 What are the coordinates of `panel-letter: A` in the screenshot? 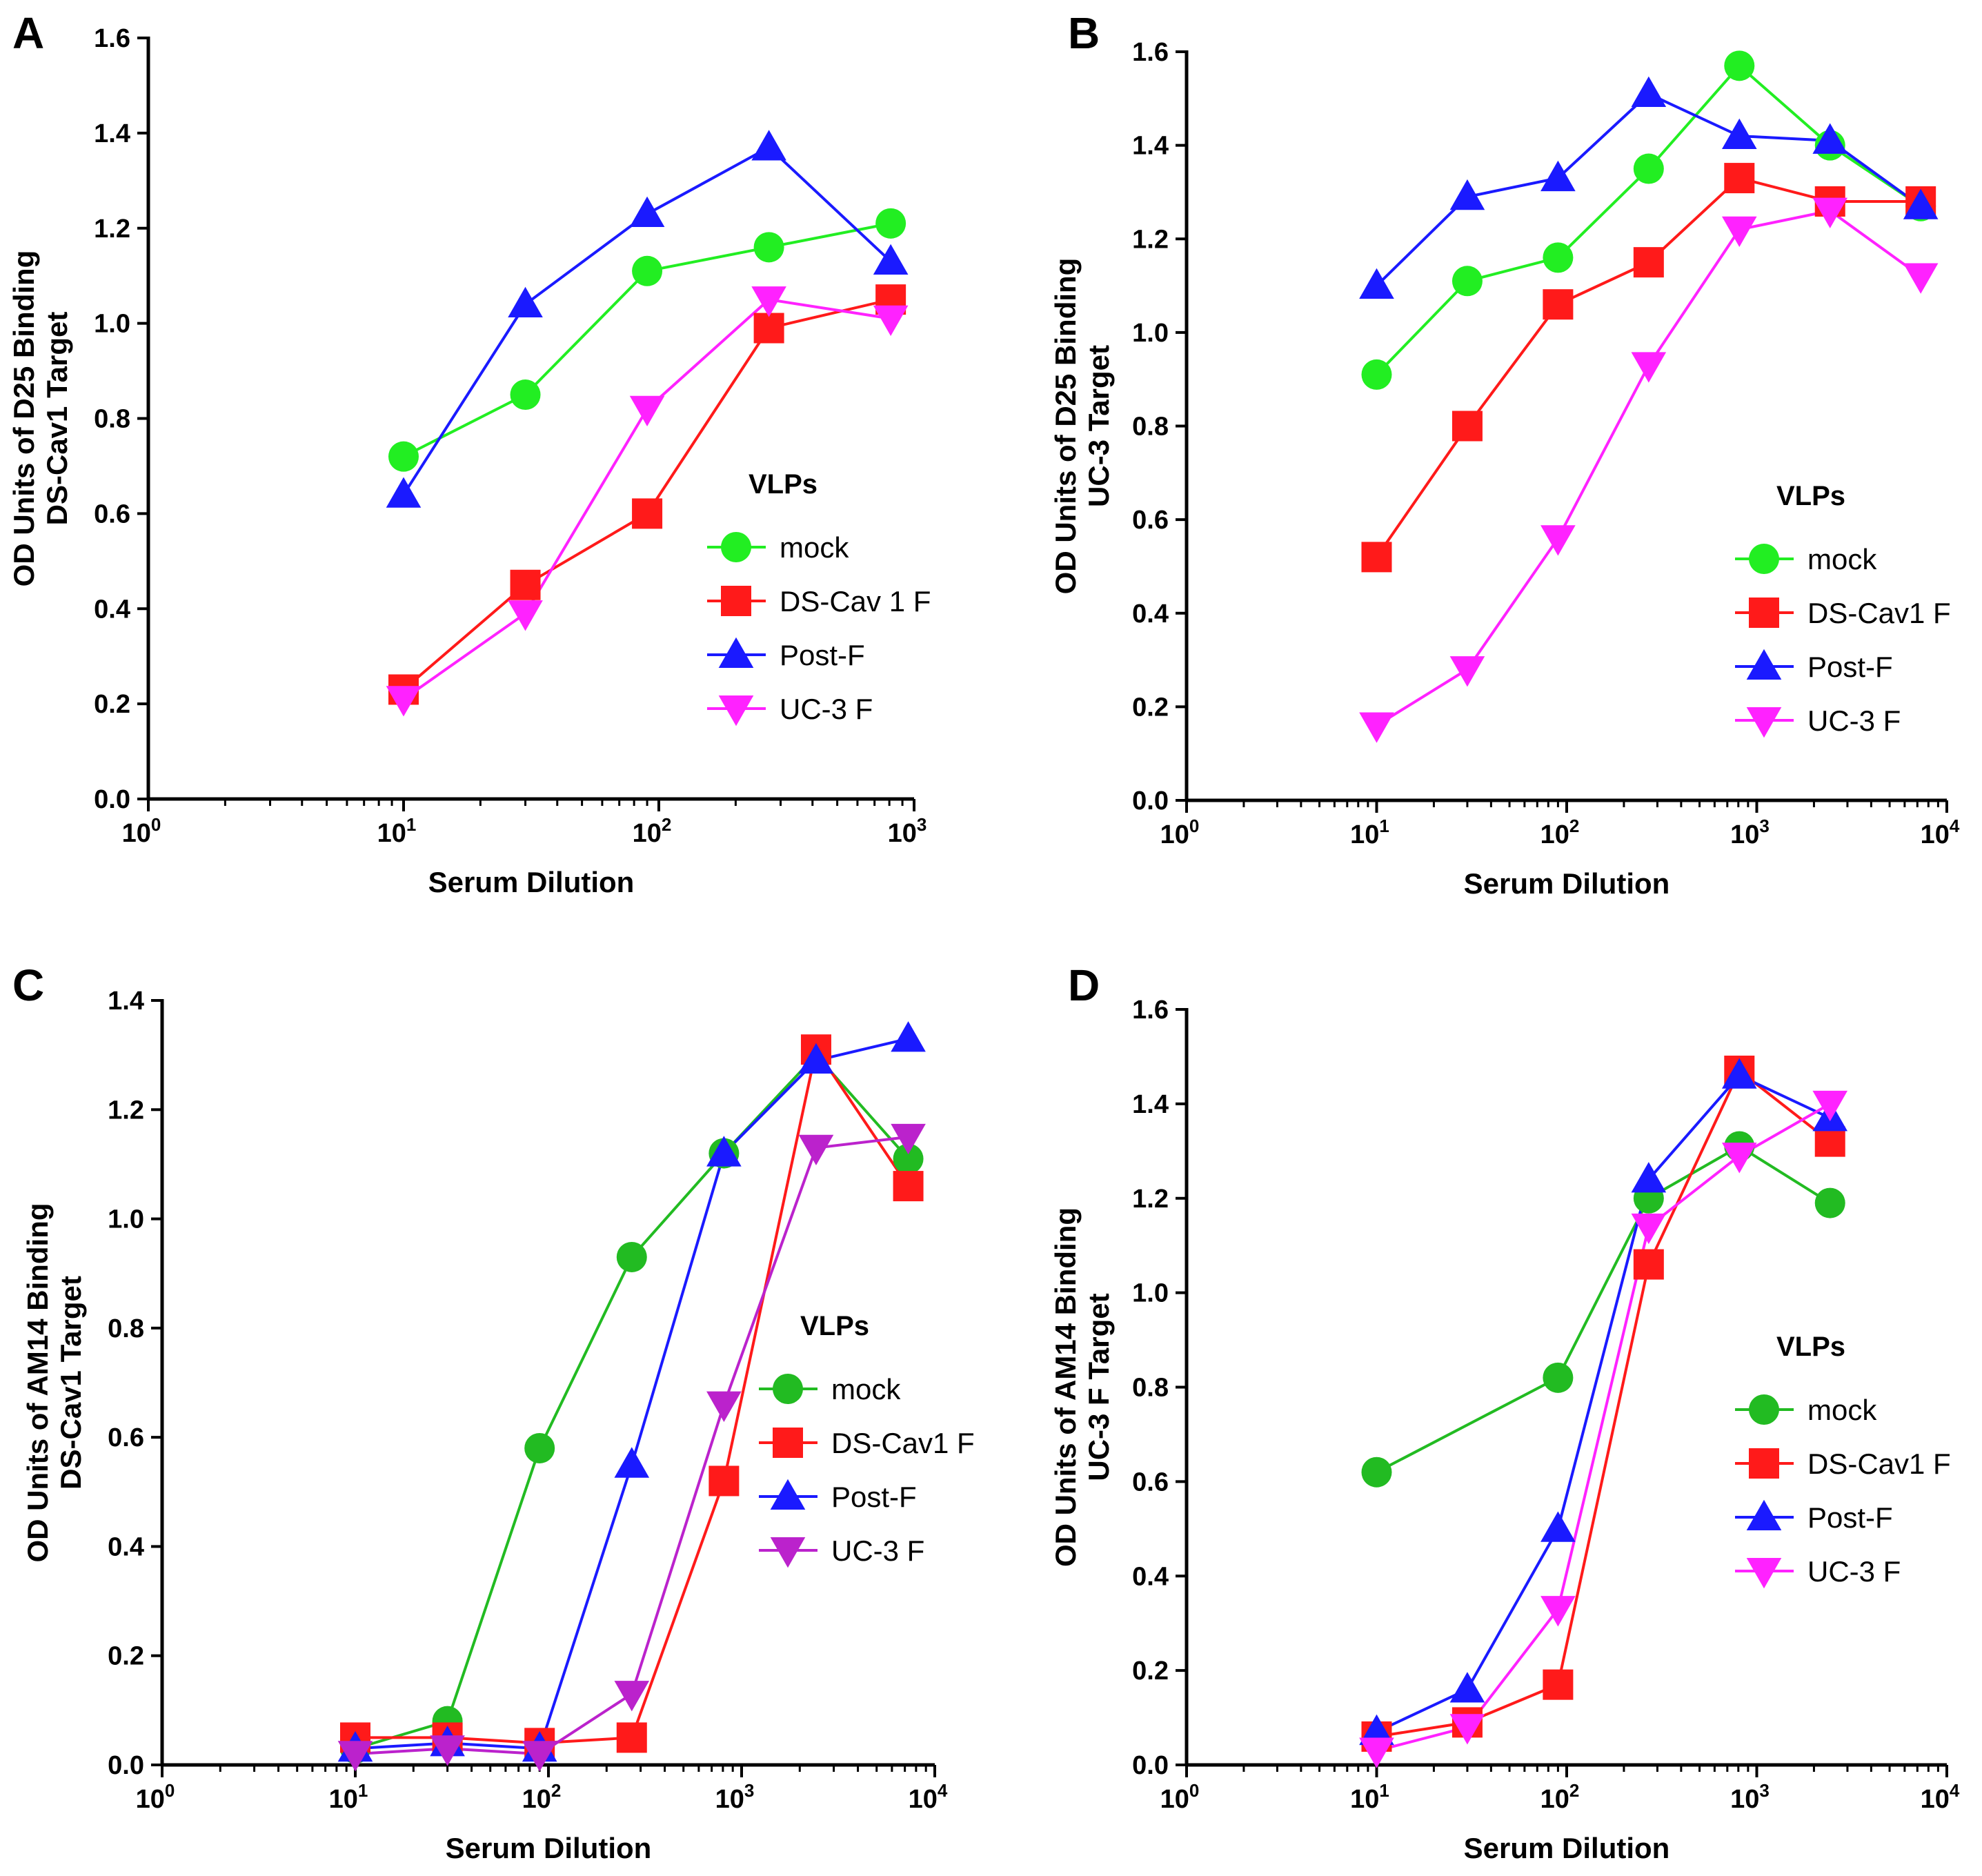 It's located at (28, 33).